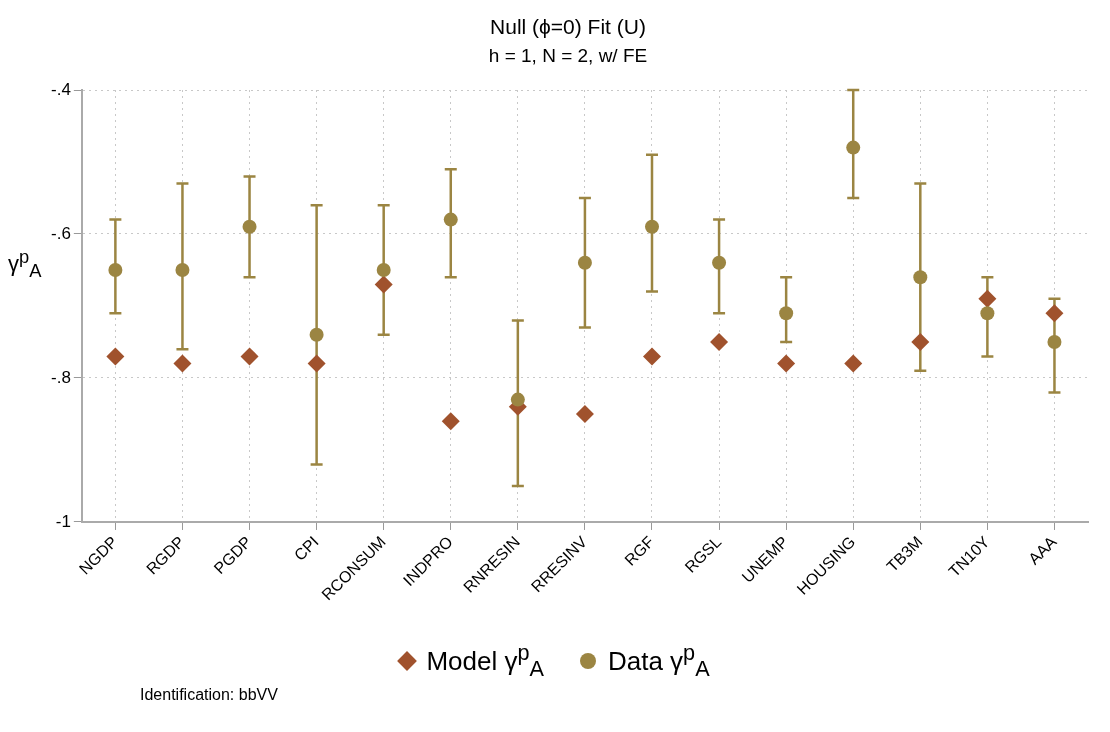  Describe the element at coordinates (568, 55) in the screenshot. I see `chart-subtitle: h = 1, N = 2, w/ FE` at that location.